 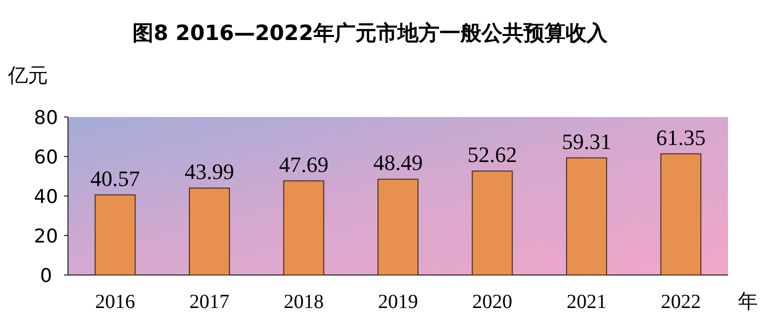 I want to click on data-label: 52.62, so click(x=493, y=155).